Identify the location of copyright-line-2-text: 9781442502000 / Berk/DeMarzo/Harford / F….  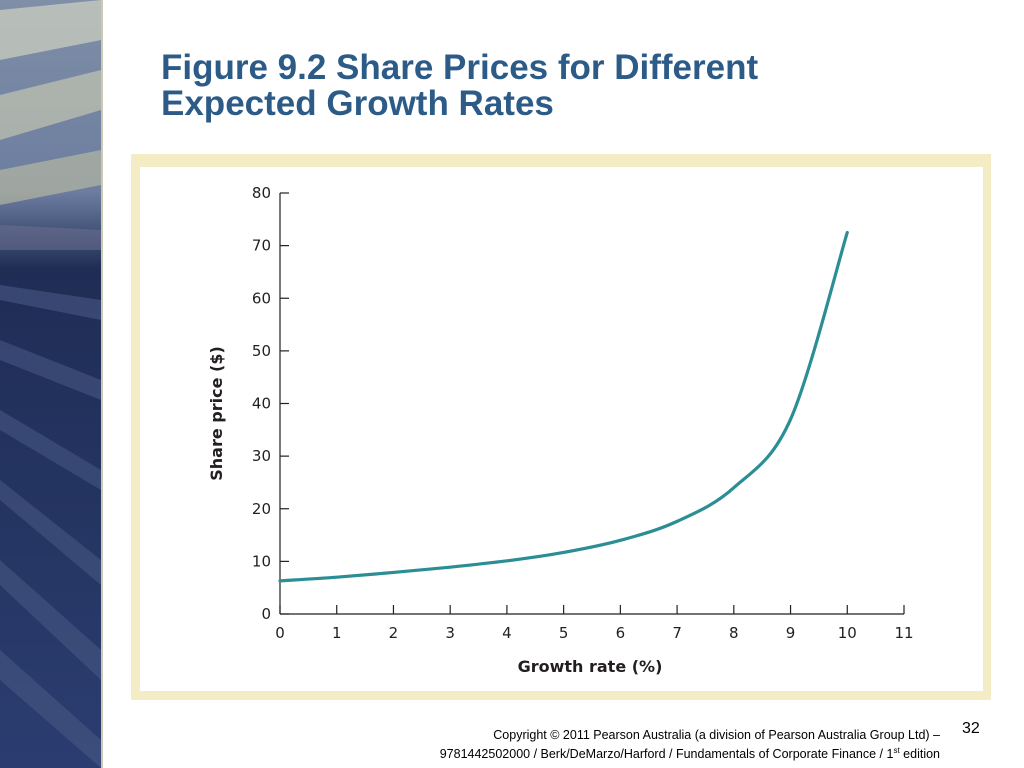
(666, 754).